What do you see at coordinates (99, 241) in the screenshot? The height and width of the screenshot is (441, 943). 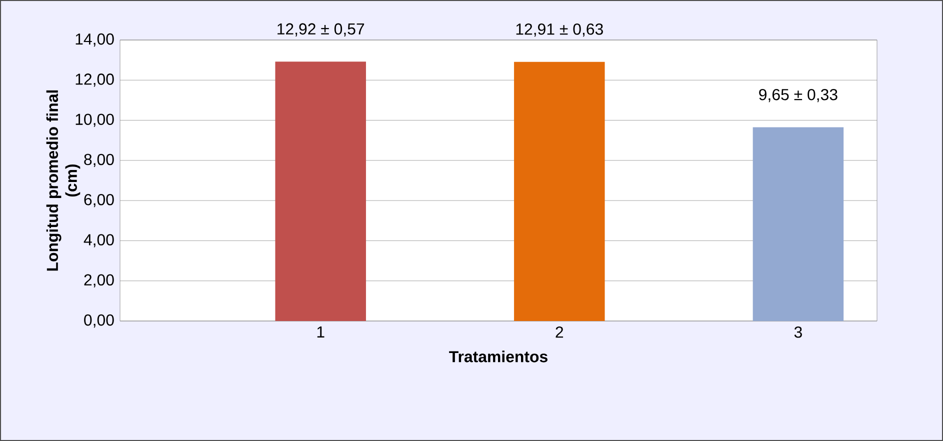 I see `y-tick-label: 4,00` at bounding box center [99, 241].